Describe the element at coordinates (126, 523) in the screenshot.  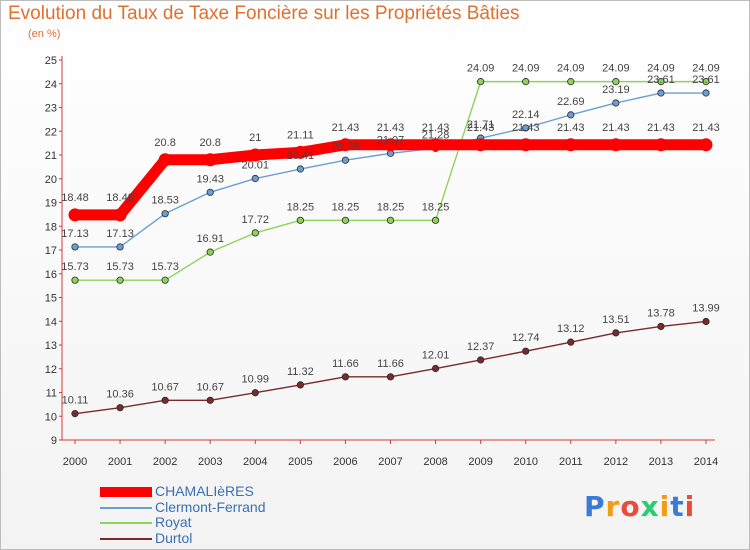
I see `legend-swatch-royat` at that location.